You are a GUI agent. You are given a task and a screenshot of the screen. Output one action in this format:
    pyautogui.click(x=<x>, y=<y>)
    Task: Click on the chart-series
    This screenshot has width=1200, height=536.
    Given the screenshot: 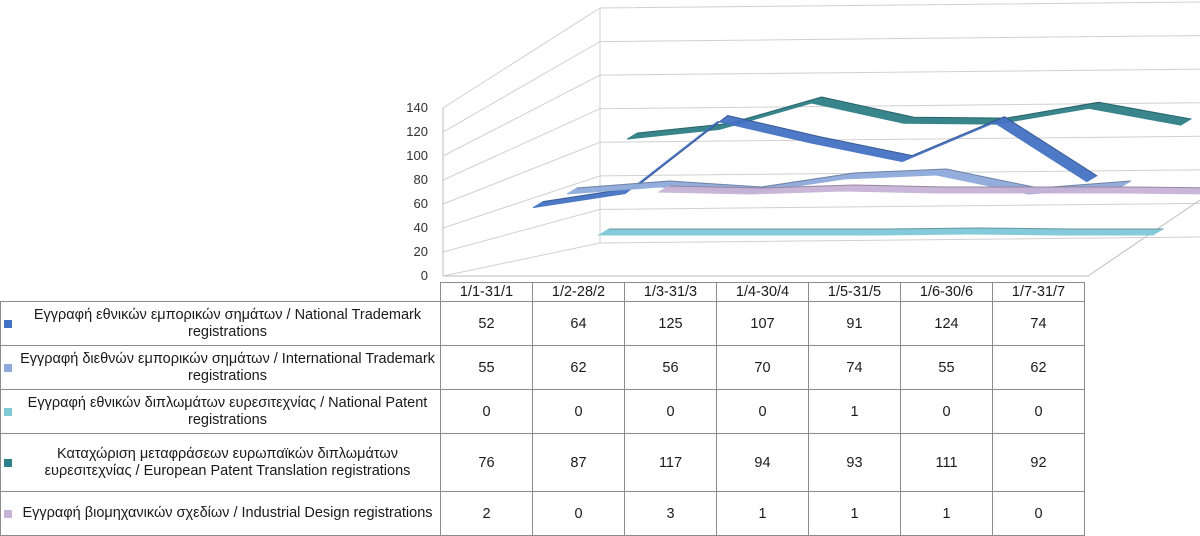 What is the action you would take?
    pyautogui.click(x=866, y=166)
    